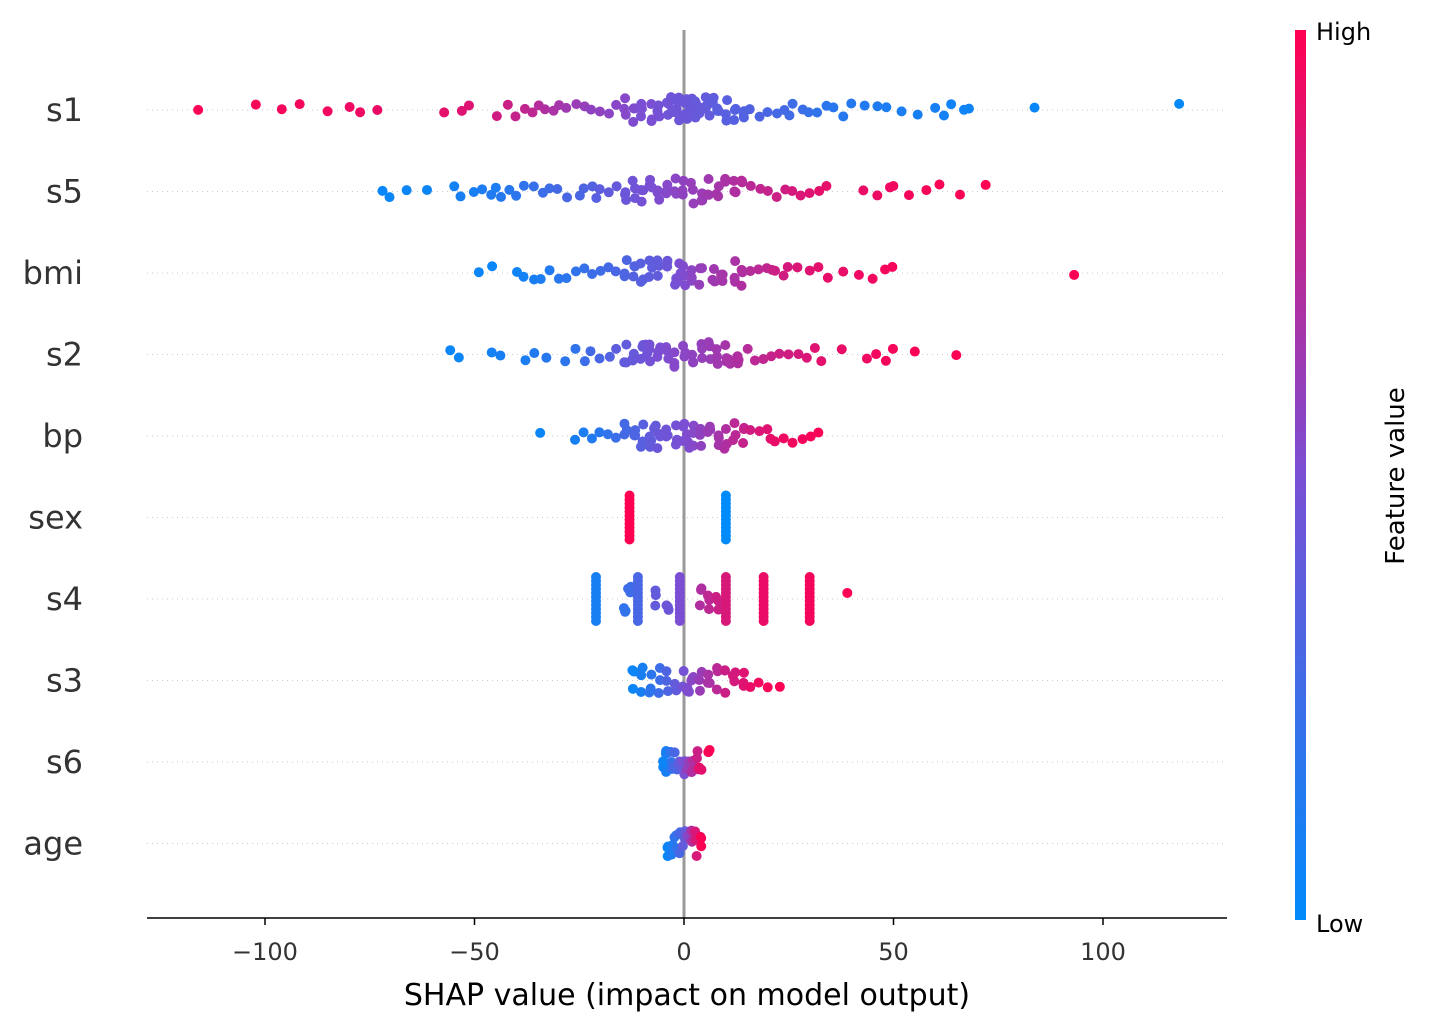  I want to click on feature-label-age: age, so click(53, 844).